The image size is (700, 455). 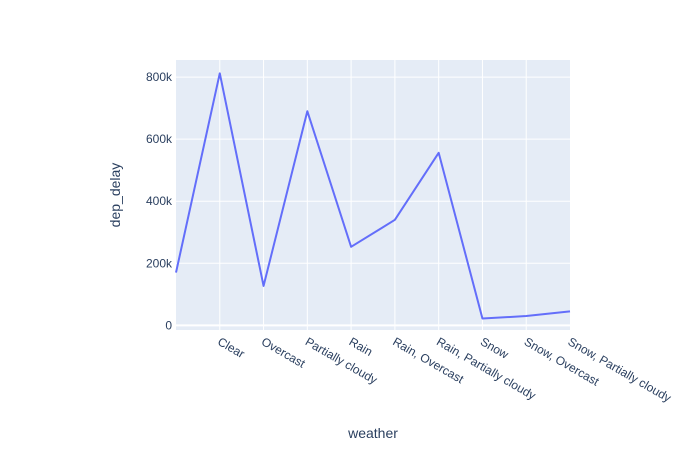 I want to click on x-tick-label: Rain, so click(x=361, y=346).